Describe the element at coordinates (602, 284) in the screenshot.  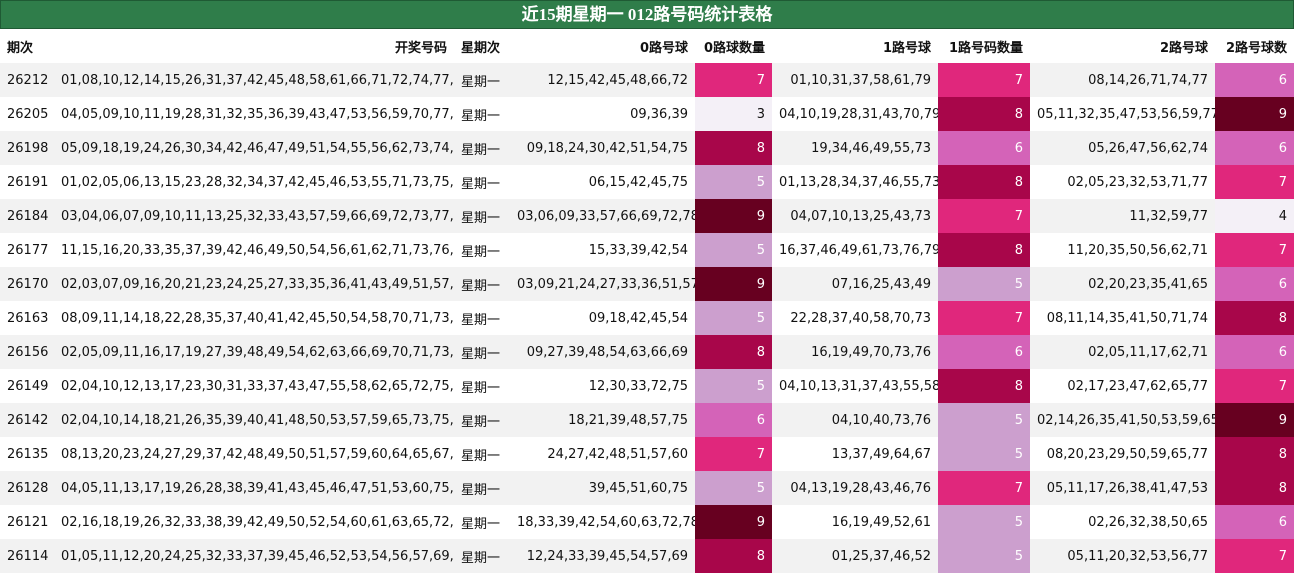
I see `route0-balls-cell: 03,09,21,24,27,33,36,51,57` at that location.